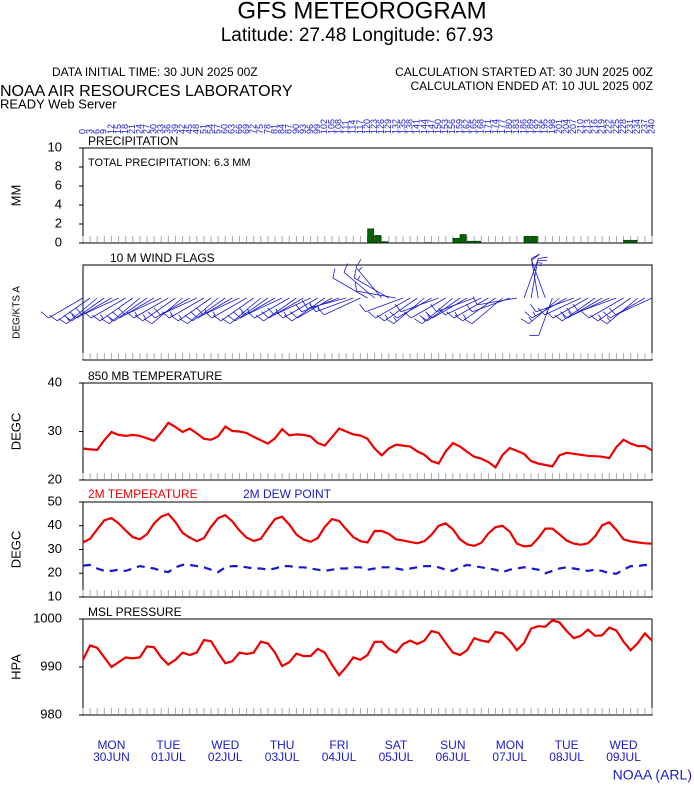 The height and width of the screenshot is (788, 694). Describe the element at coordinates (310, 129) in the screenshot. I see `hour-label: 96` at that location.